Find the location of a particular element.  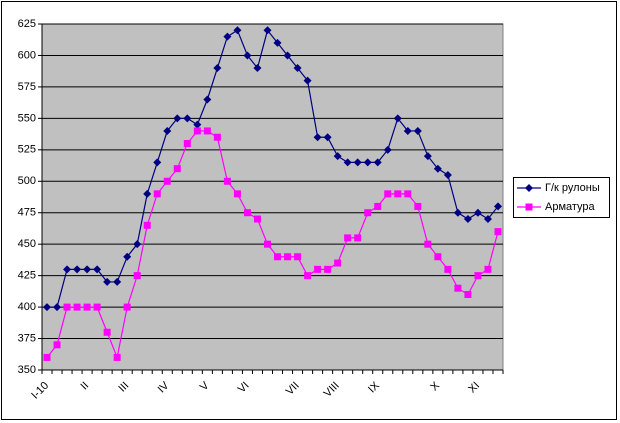

y-tick-label: 425 is located at coordinates (27, 276).